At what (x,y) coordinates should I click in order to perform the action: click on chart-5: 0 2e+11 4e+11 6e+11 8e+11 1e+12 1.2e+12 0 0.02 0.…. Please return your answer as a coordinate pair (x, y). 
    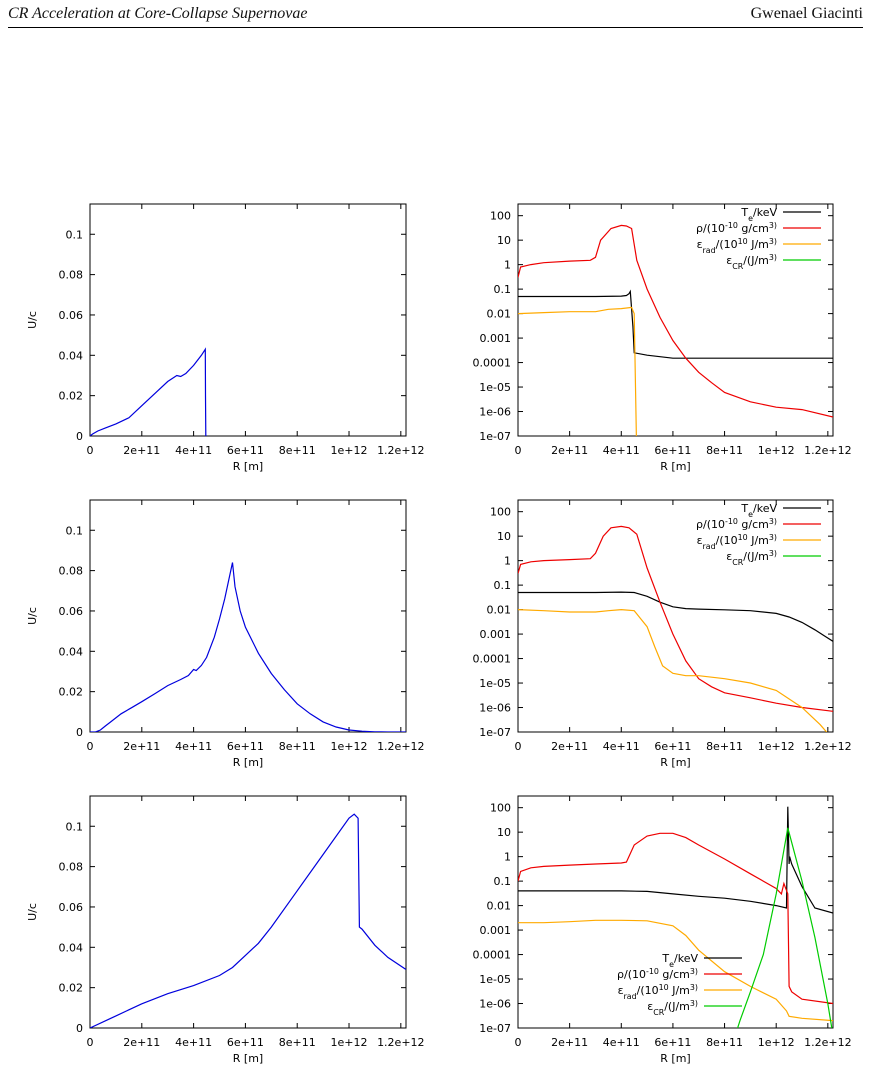
    Looking at the image, I should click on (225, 930).